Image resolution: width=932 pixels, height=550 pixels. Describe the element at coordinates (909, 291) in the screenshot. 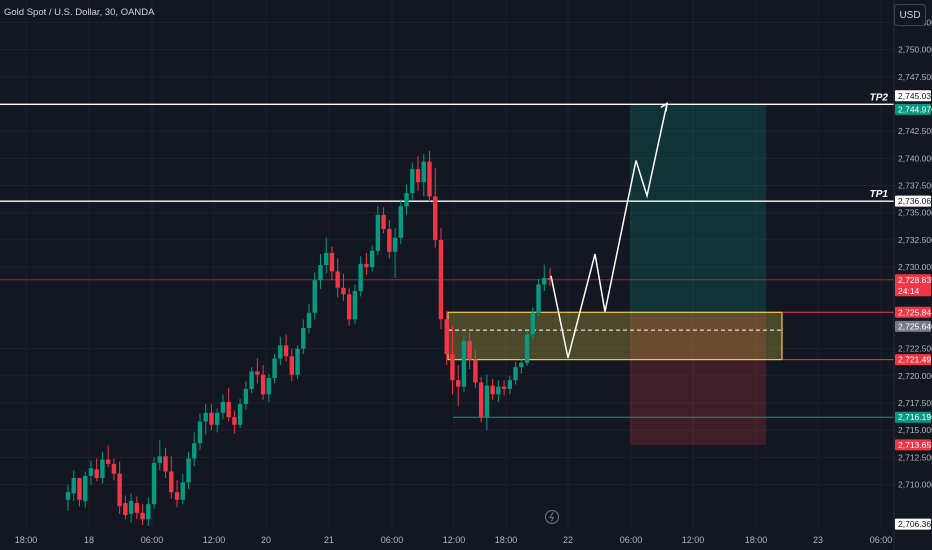

I see `countdown-label: 24:14` at that location.